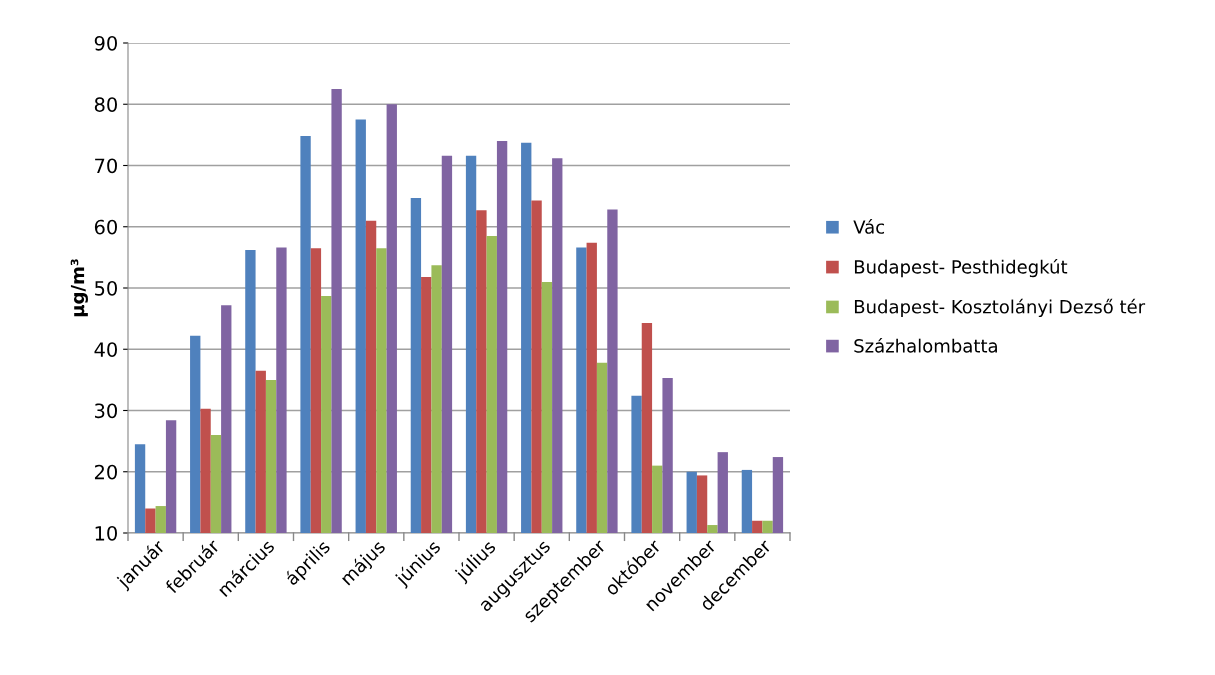  I want to click on y-tick-label: 50, so click(106, 288).